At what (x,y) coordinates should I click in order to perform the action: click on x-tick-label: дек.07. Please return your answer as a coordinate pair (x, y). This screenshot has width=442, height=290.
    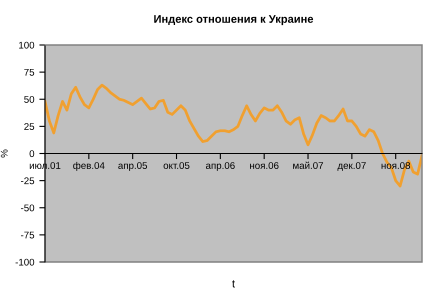
    Looking at the image, I should click on (352, 166).